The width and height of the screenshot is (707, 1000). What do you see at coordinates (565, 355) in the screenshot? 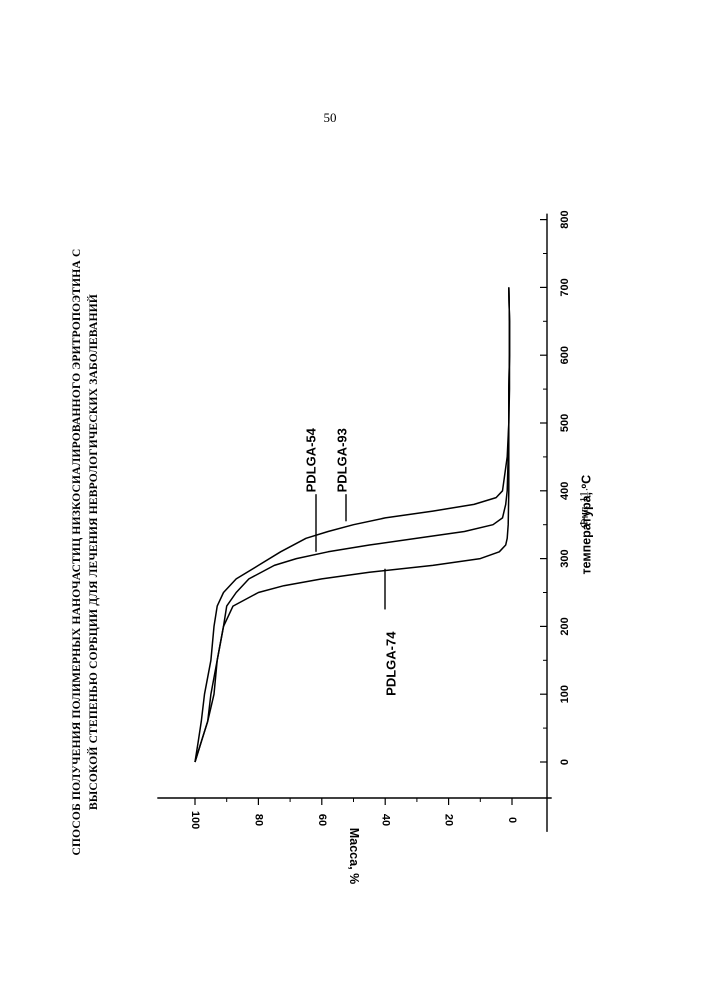
I see `x-tick-label: 600` at bounding box center [565, 355].